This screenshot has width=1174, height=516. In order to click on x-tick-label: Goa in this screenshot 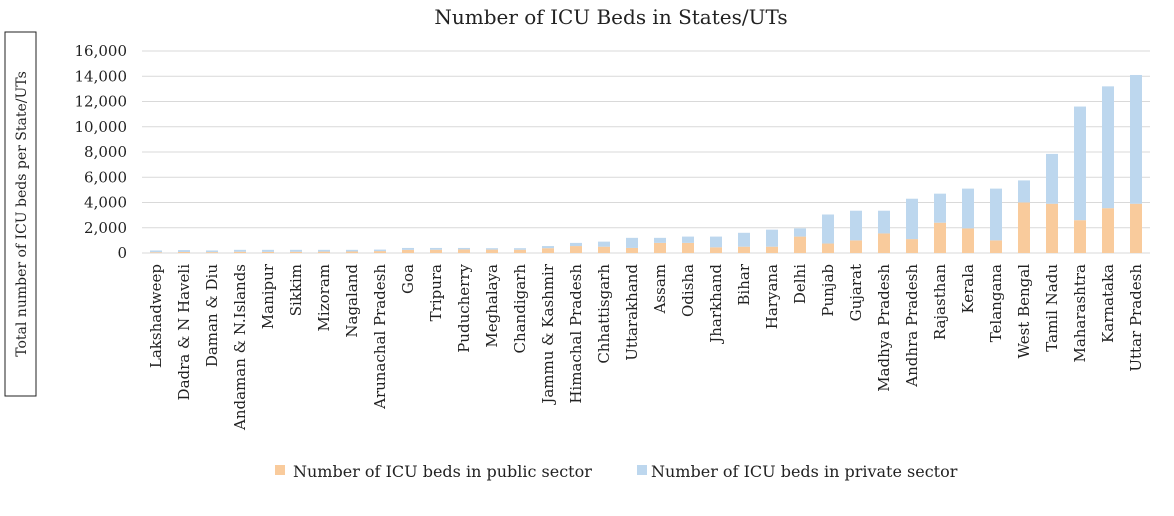, I will do `click(408, 279)`.